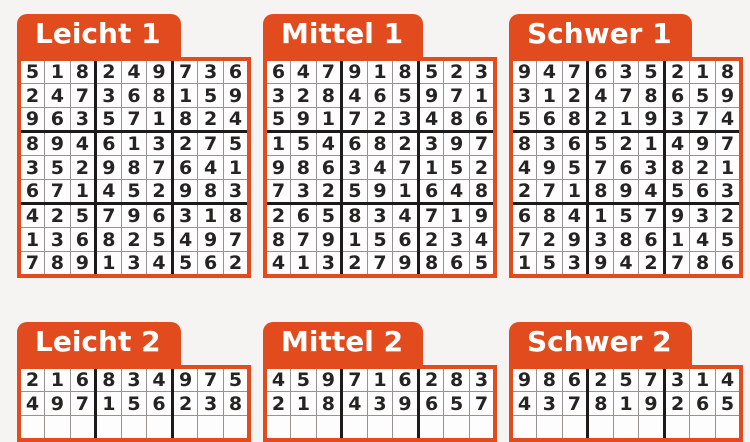 This screenshot has height=442, width=750. What do you see at coordinates (600, 343) in the screenshot?
I see `puzzle-tab: Schwer 2` at bounding box center [600, 343].